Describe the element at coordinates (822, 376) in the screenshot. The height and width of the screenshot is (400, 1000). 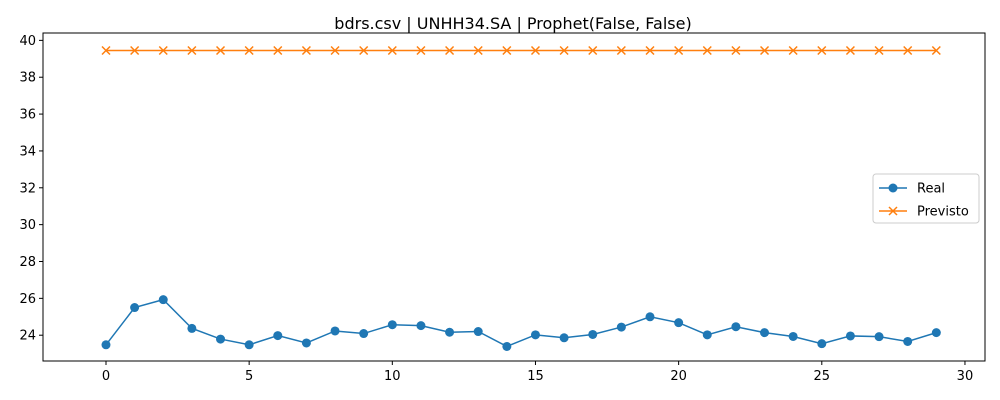
I see `x-tick-label: 25` at that location.